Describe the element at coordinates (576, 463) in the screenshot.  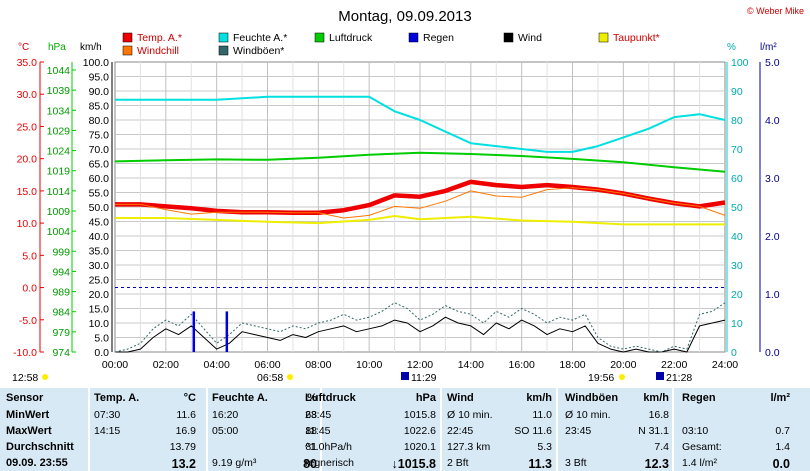
I see `table-cell: 3 Bft` at that location.